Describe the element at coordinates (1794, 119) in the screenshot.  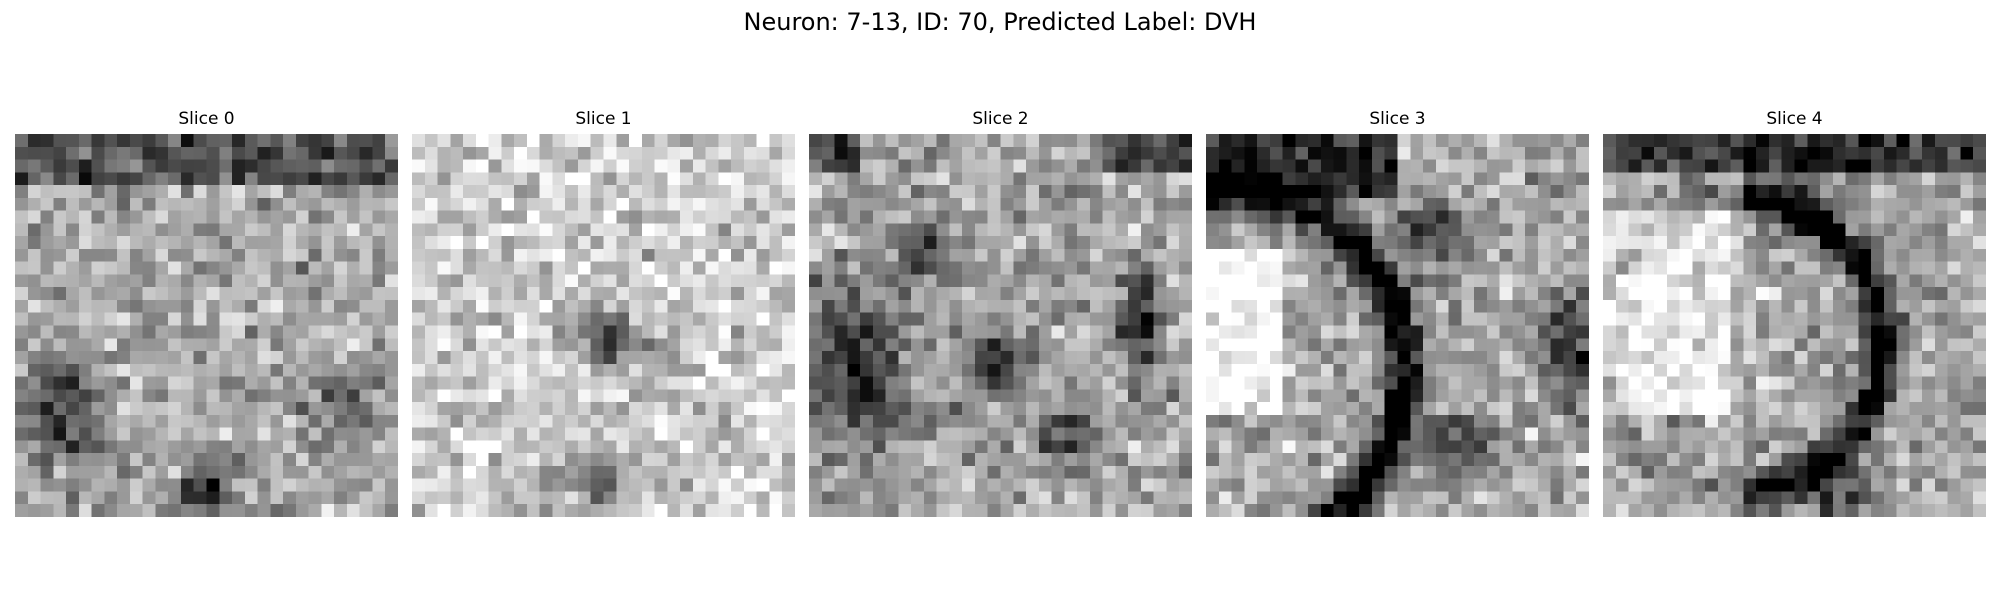
I see `slice-title-4: Slice 4` at that location.